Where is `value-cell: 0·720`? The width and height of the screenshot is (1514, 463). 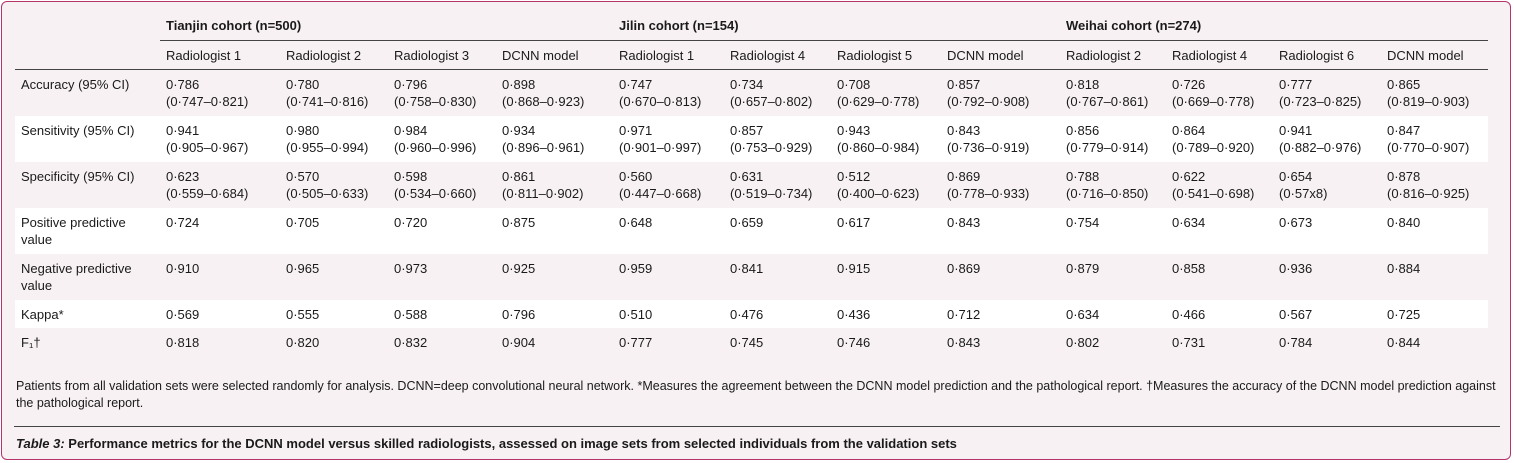
value-cell: 0·720 is located at coordinates (442, 231).